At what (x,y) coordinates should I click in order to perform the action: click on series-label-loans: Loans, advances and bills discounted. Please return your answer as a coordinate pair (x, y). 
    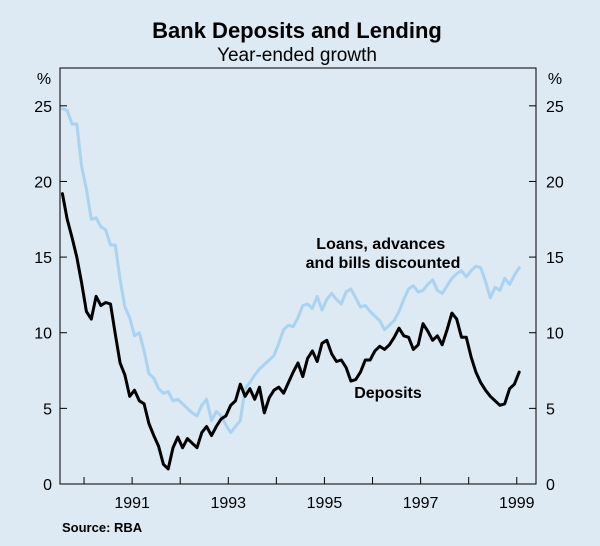
    Looking at the image, I should click on (383, 254).